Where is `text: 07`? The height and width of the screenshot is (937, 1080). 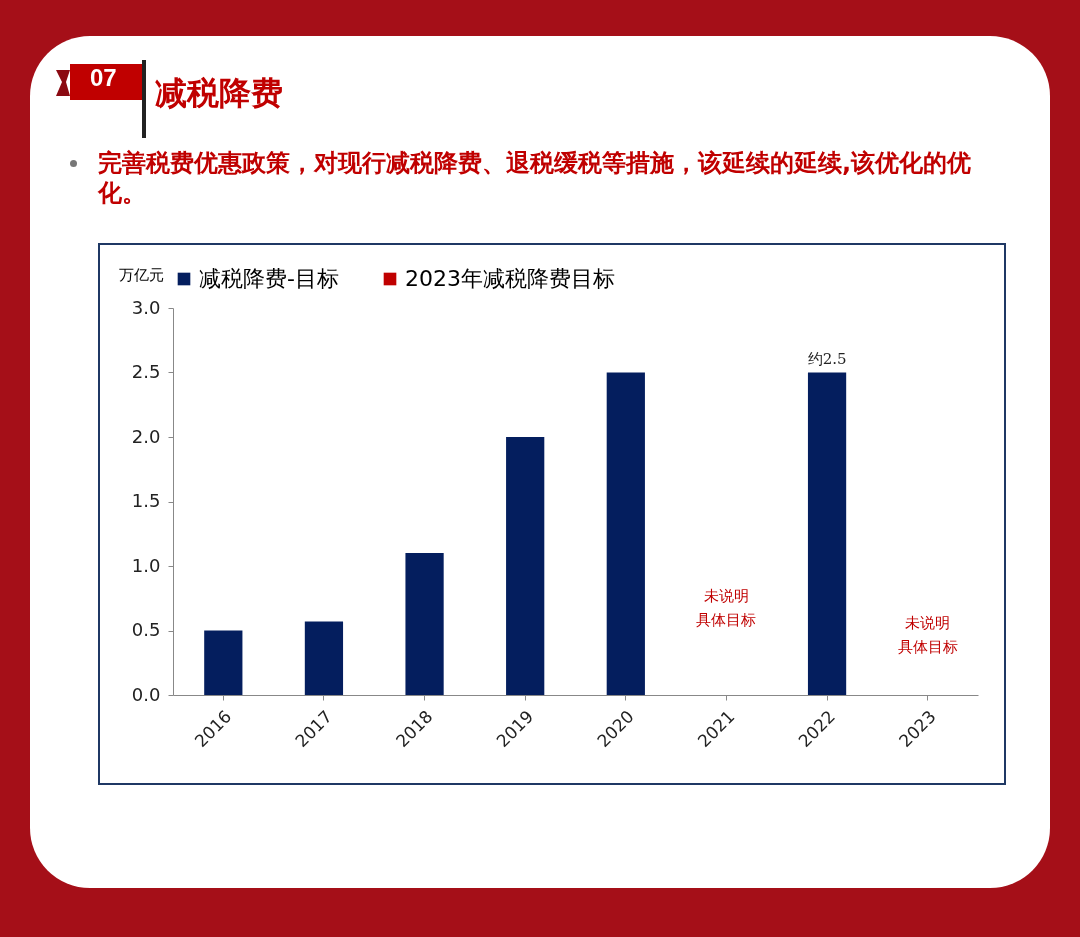
text: 07 is located at coordinates (103, 78).